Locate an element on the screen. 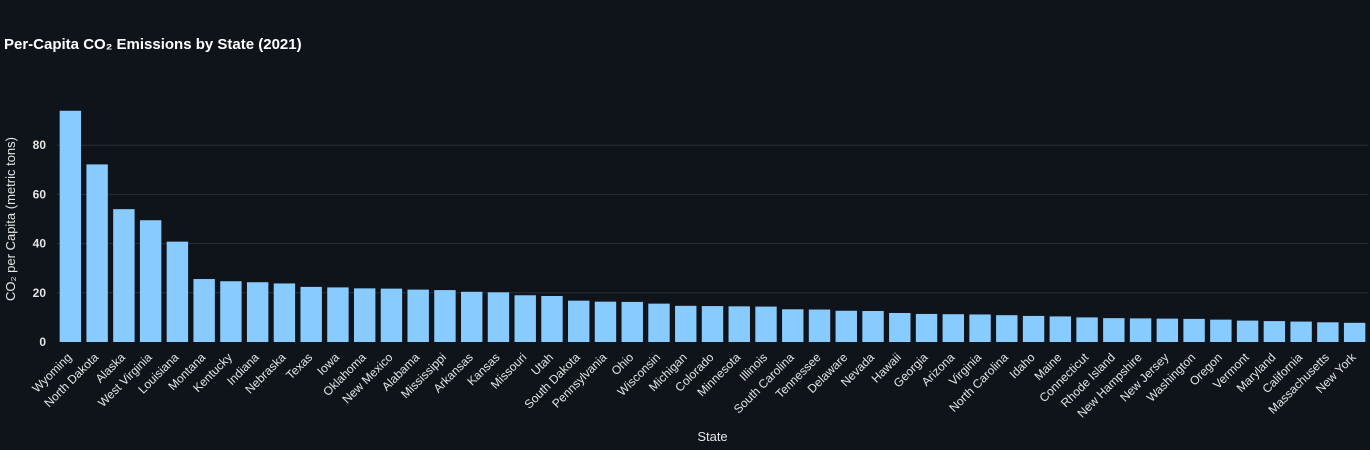 This screenshot has height=450, width=1370. bar-arkansas is located at coordinates (472, 316).